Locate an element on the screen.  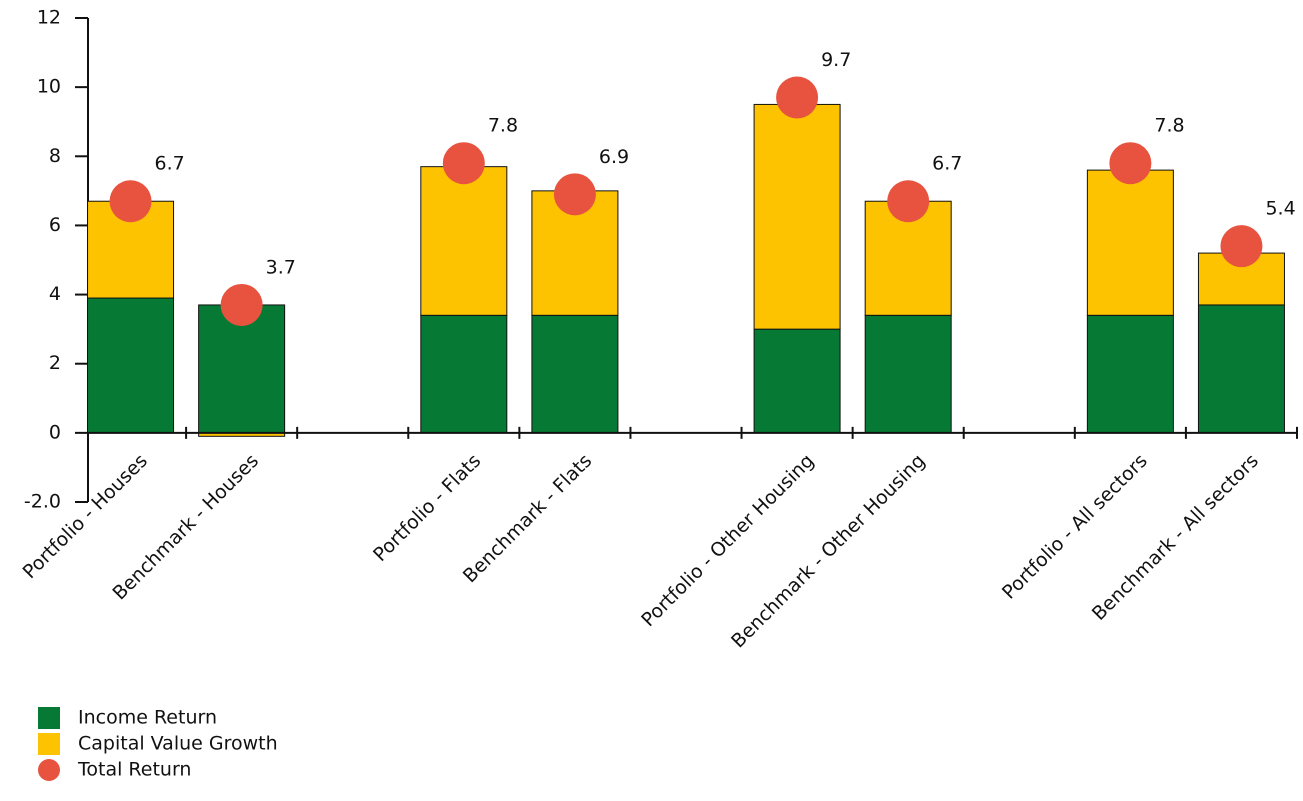
y-tick-label: 0 is located at coordinates (55, 432).